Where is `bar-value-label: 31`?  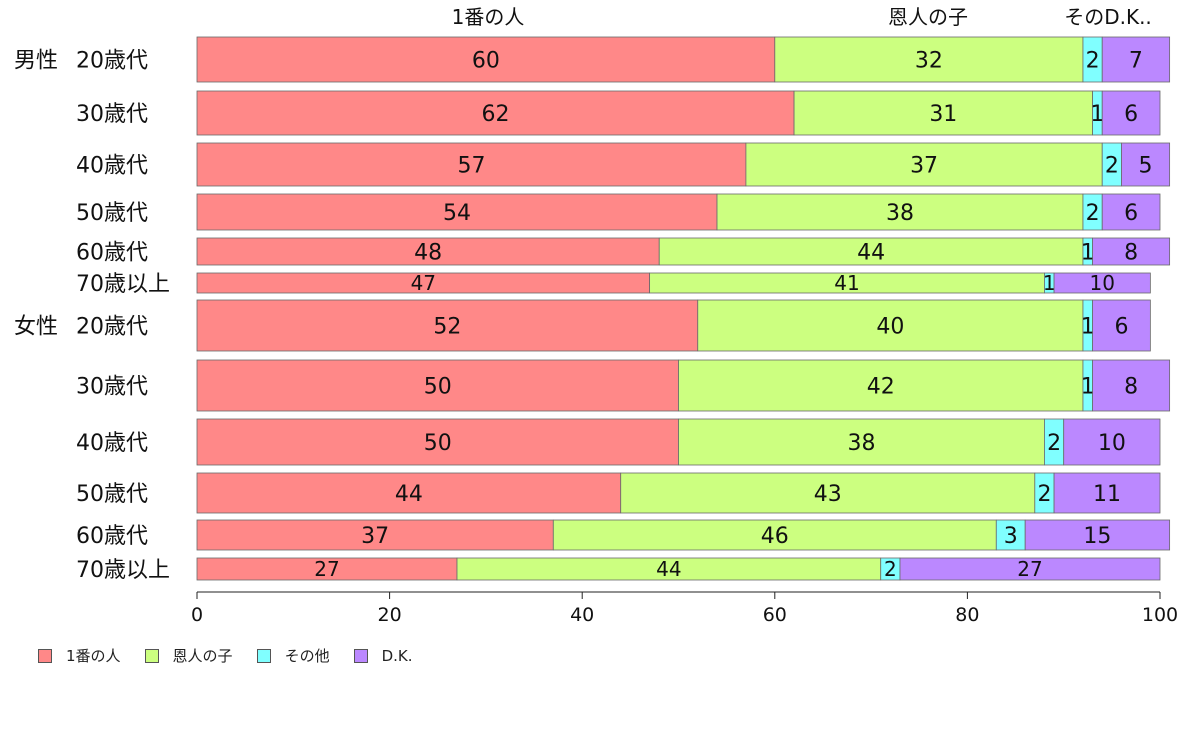
bar-value-label: 31 is located at coordinates (943, 114).